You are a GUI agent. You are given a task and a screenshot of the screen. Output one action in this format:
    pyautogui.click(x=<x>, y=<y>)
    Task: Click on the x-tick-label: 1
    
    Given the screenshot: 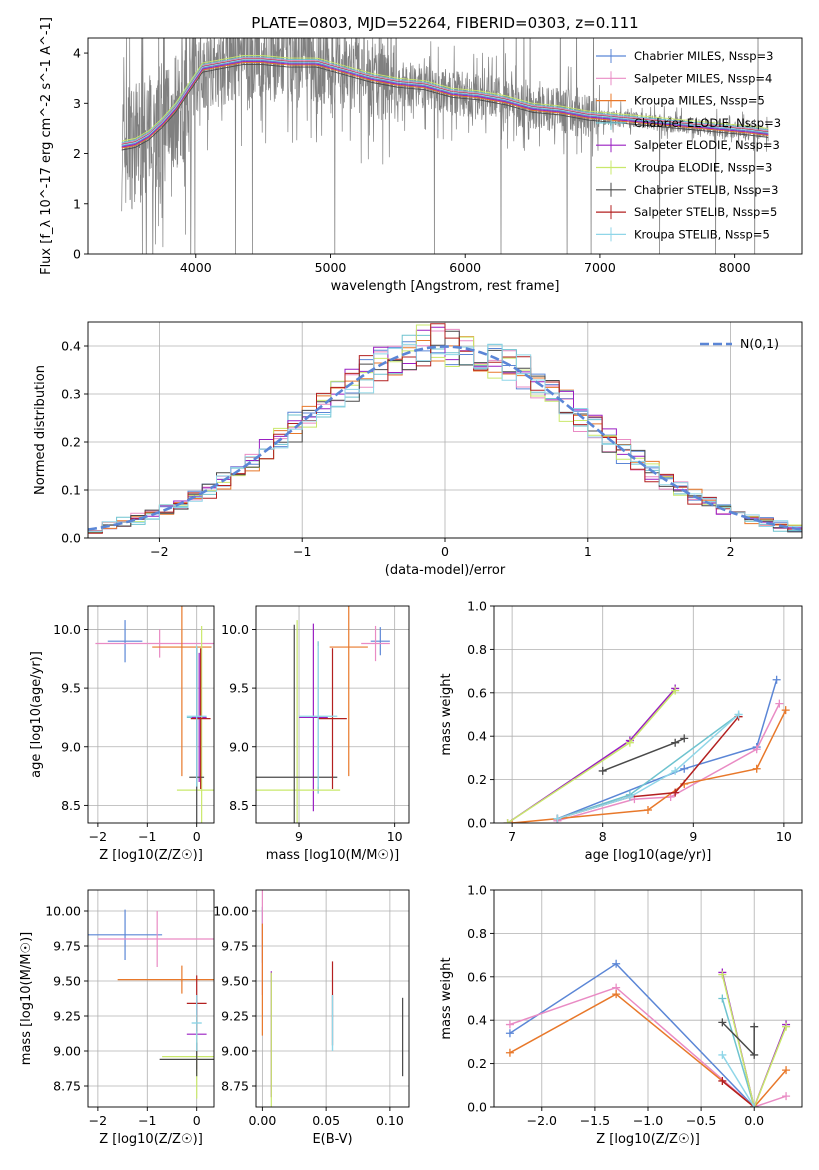 What is the action you would take?
    pyautogui.click(x=588, y=551)
    